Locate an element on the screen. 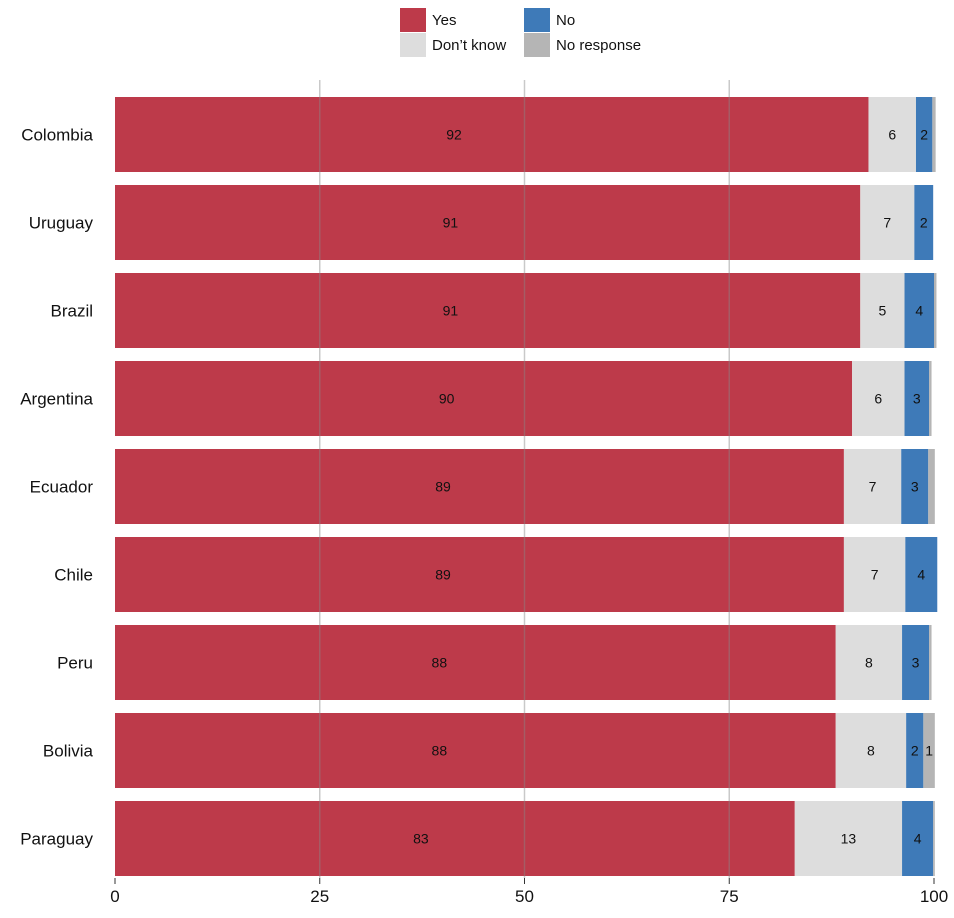 Image resolution: width=954 pixels, height=918 pixels. bar-peru-no is located at coordinates (916, 662).